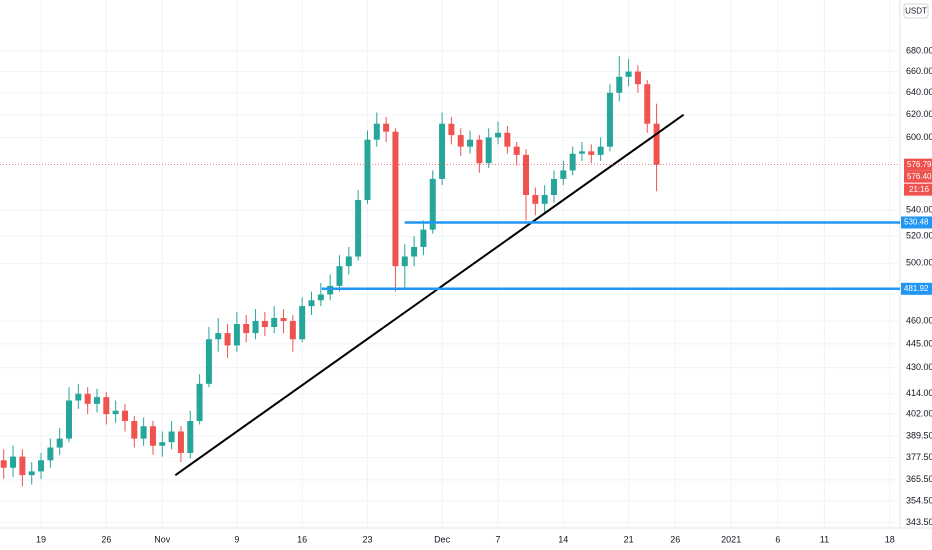  Describe the element at coordinates (236, 539) in the screenshot. I see `x-tick-label: 9` at that location.